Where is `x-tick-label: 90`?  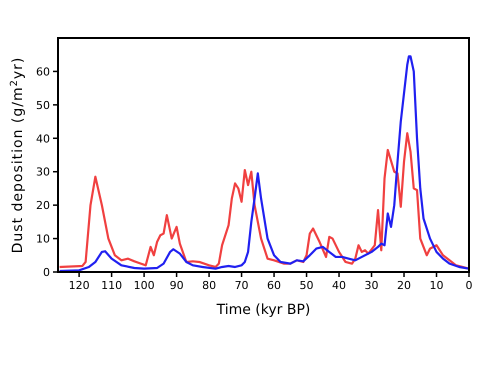 x-tick-label: 90 is located at coordinates (177, 285).